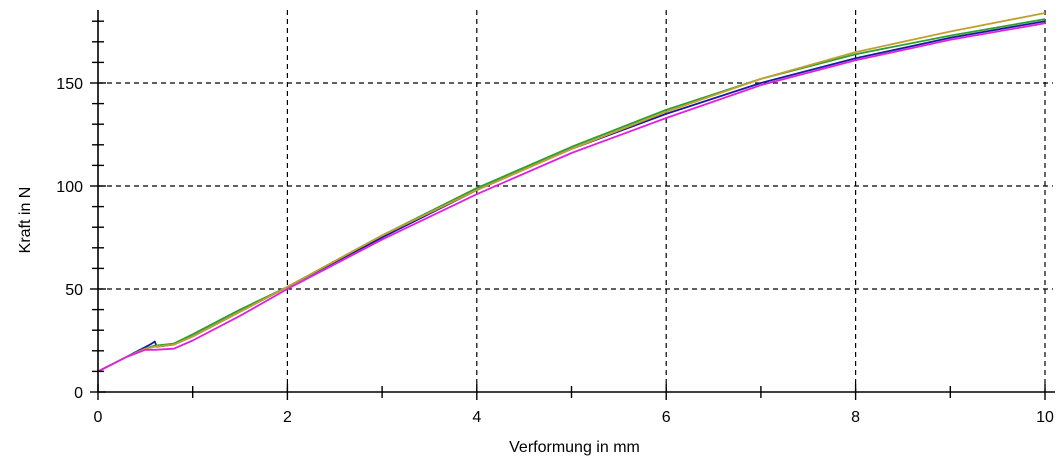 Image resolution: width=1058 pixels, height=460 pixels. What do you see at coordinates (25, 220) in the screenshot?
I see `y-axis-title: Kraft in N` at bounding box center [25, 220].